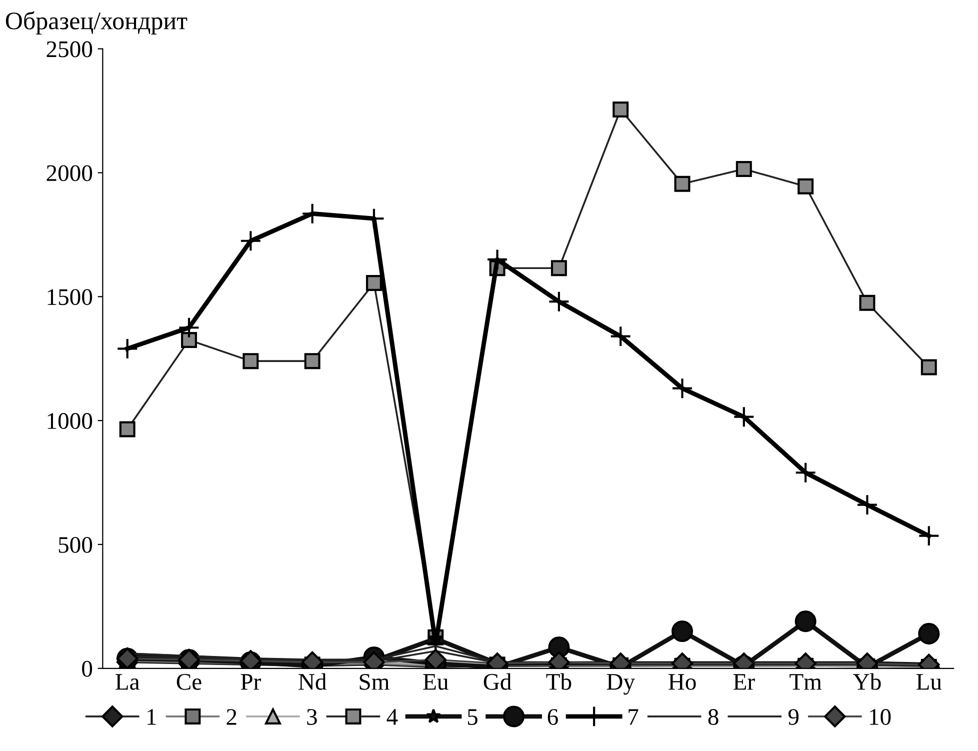  I want to click on y-tick-label: 2000, so click(69, 173).